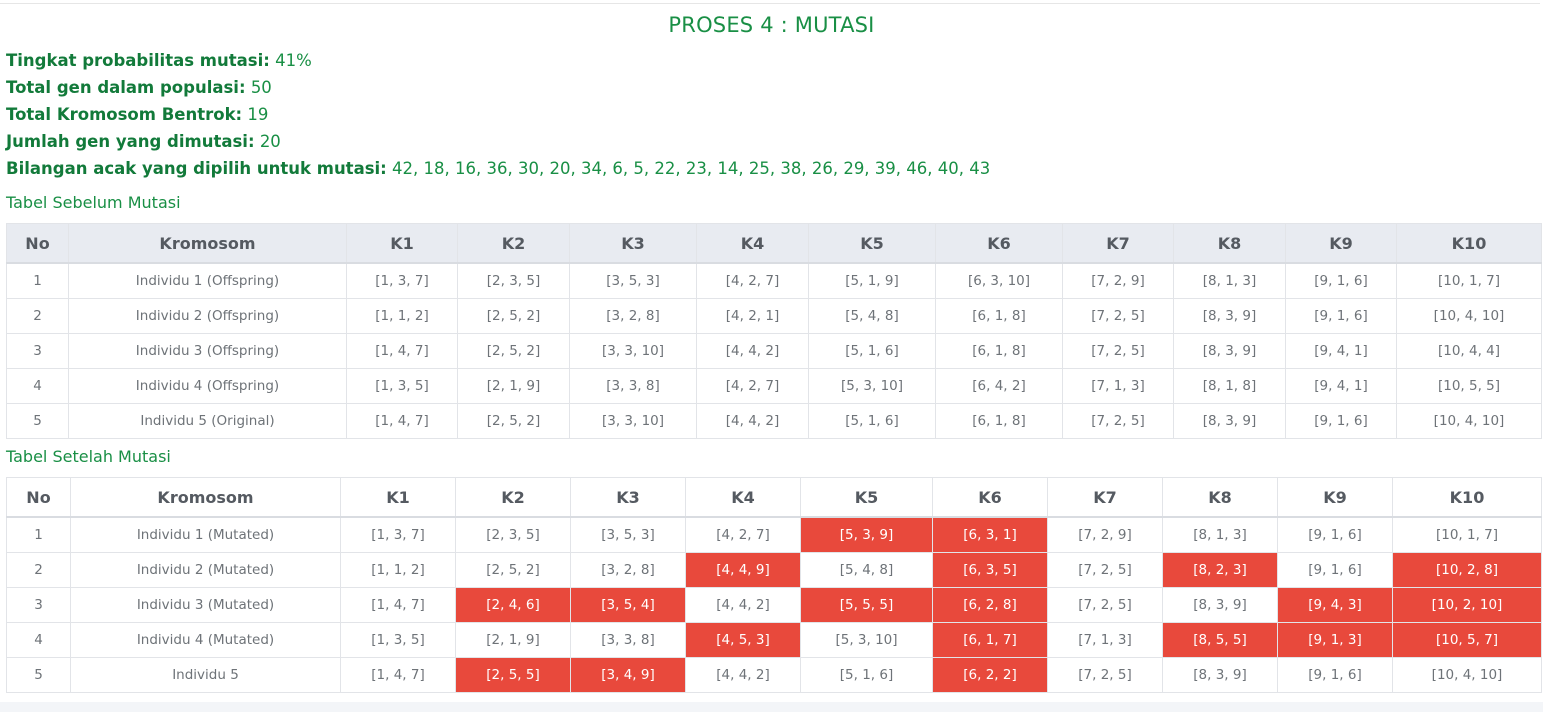 The width and height of the screenshot is (1543, 712). I want to click on chromosome-name: Individu 2 (Mutated), so click(205, 570).